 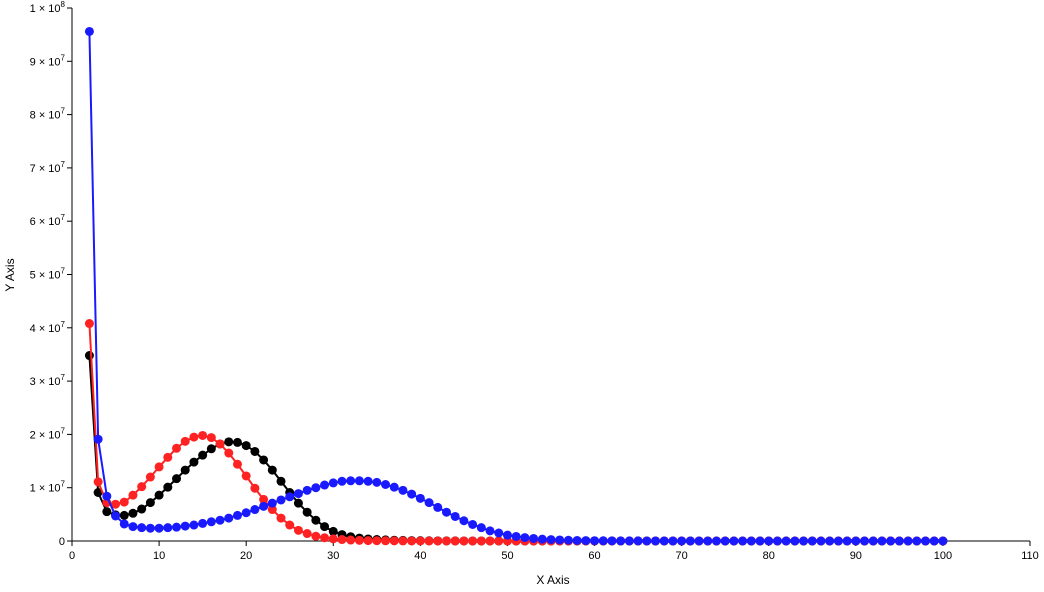 What do you see at coordinates (48, 7) in the screenshot?
I see `y-tick-label: 1 × 10⁸` at bounding box center [48, 7].